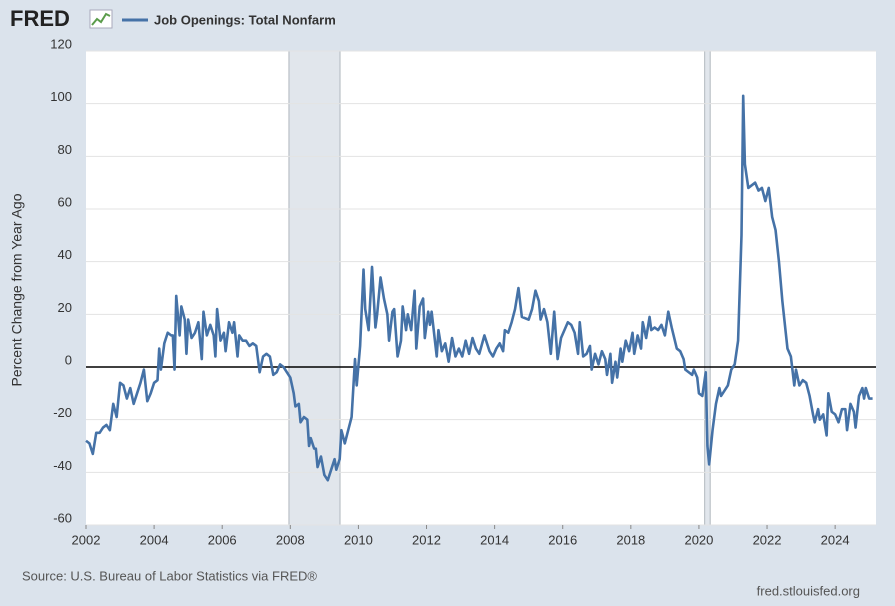 This screenshot has height=606, width=895. Describe the element at coordinates (65, 307) in the screenshot. I see `y-tick-label: 20` at that location.